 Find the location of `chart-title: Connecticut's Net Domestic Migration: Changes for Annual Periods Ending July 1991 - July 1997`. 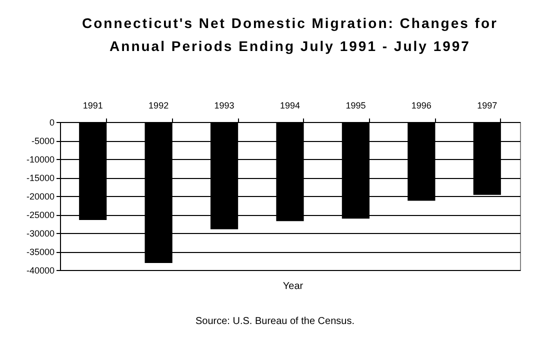

chart-title: Connecticut's Net Domestic Migration: Changes for Annual Periods Ending July 1991 - July 1997 is located at coordinates (290, 35).